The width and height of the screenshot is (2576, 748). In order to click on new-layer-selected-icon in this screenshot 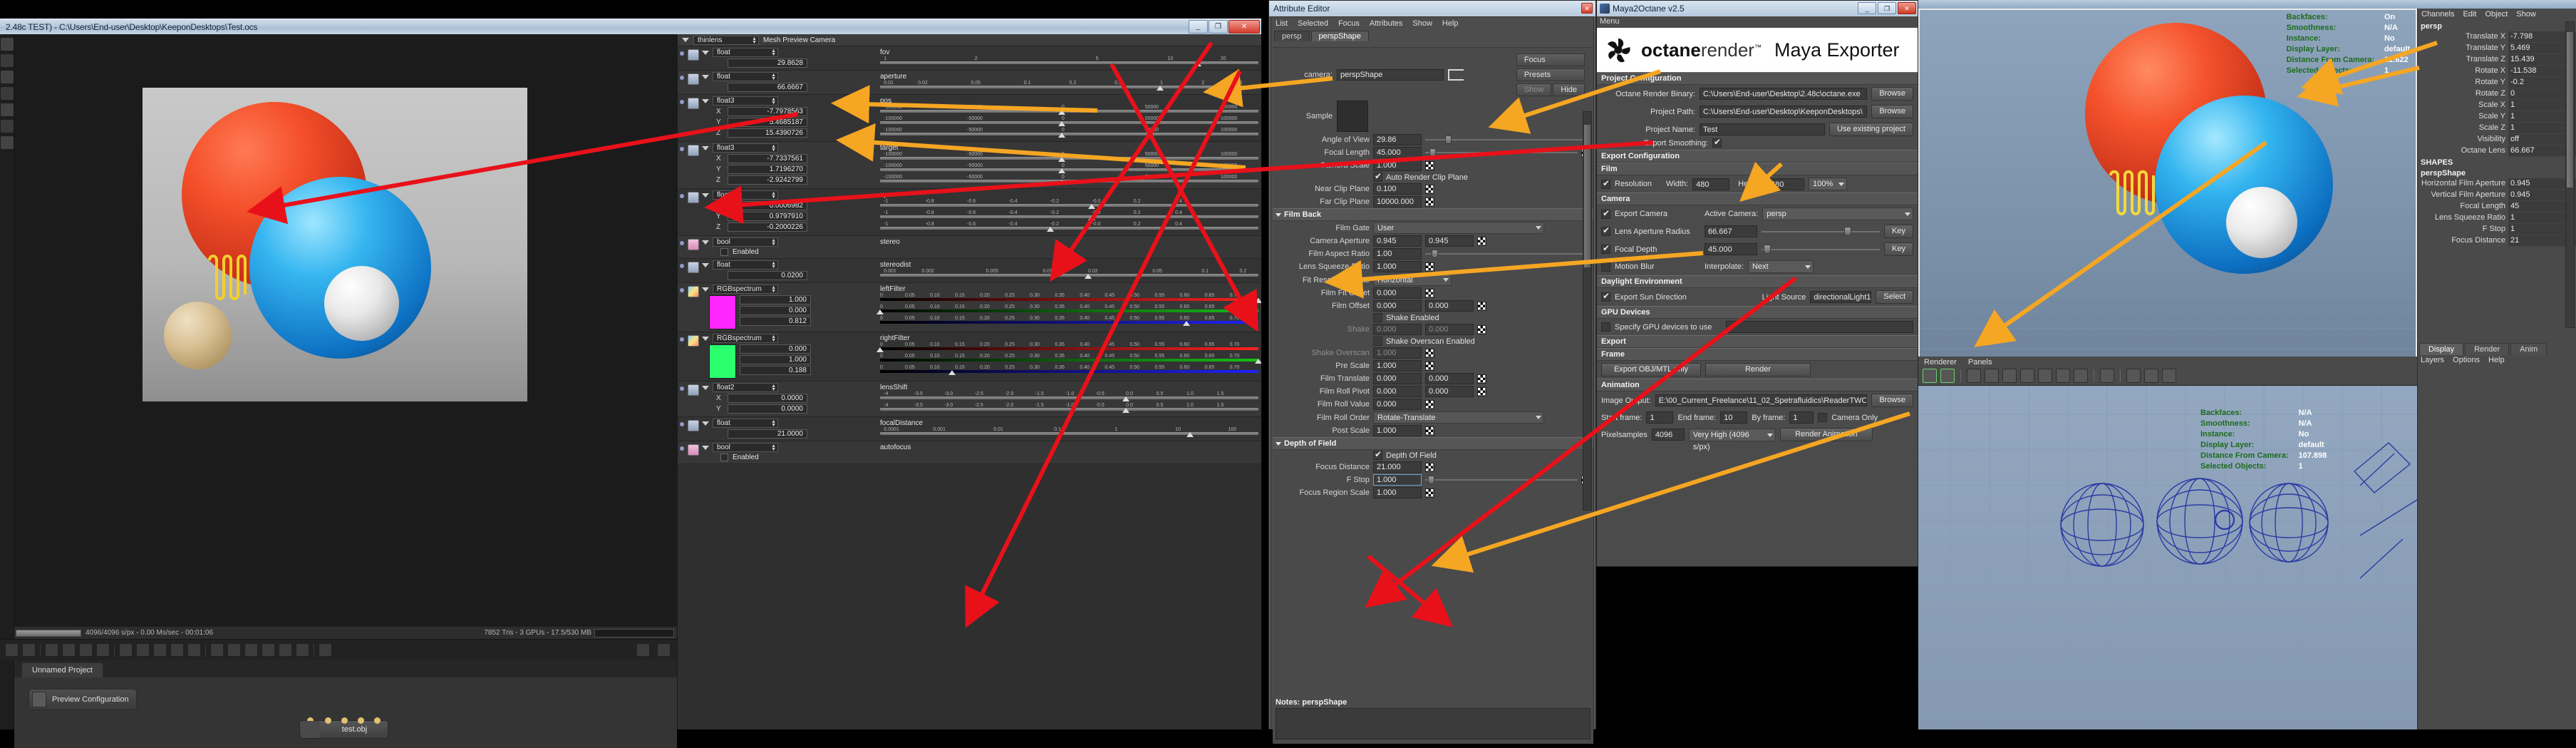, I will do `click(2563, 377)`.